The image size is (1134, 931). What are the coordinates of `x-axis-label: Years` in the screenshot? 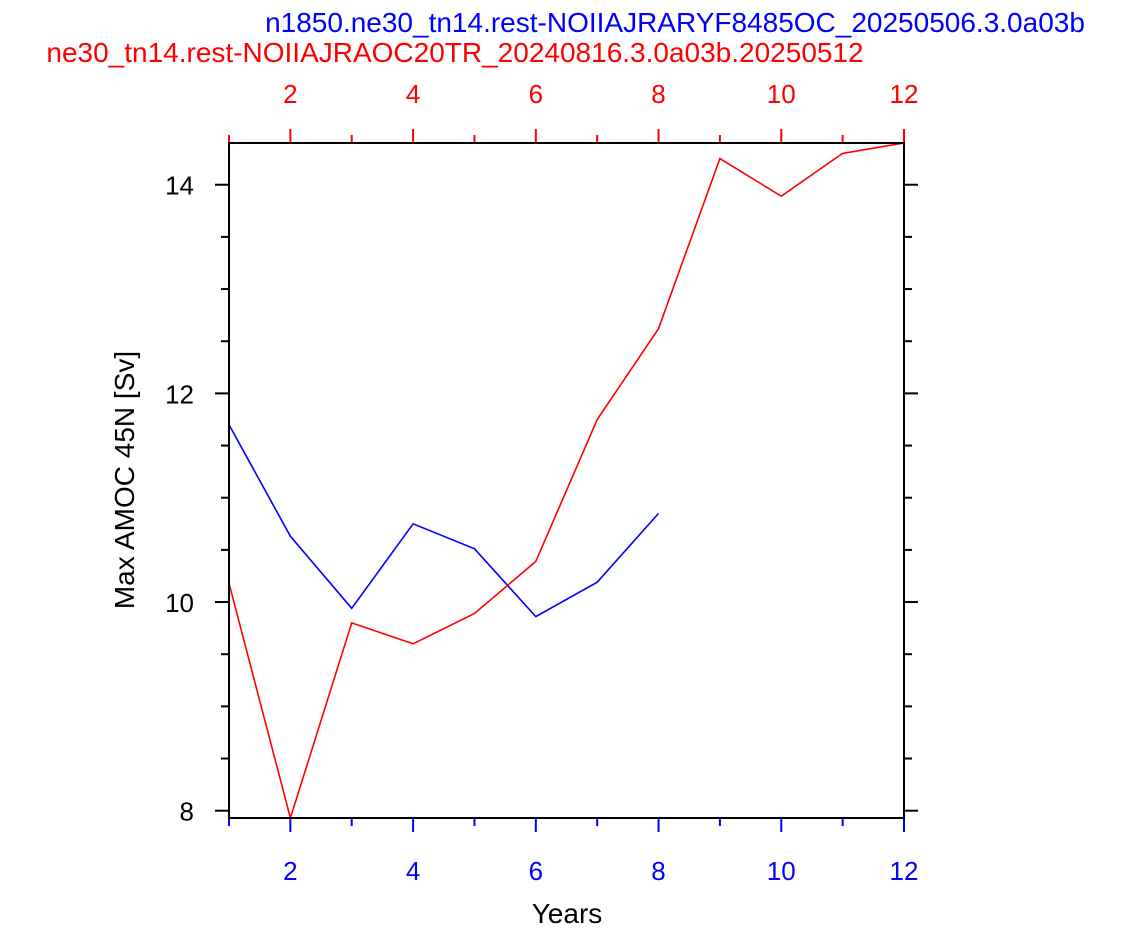 It's located at (567, 913).